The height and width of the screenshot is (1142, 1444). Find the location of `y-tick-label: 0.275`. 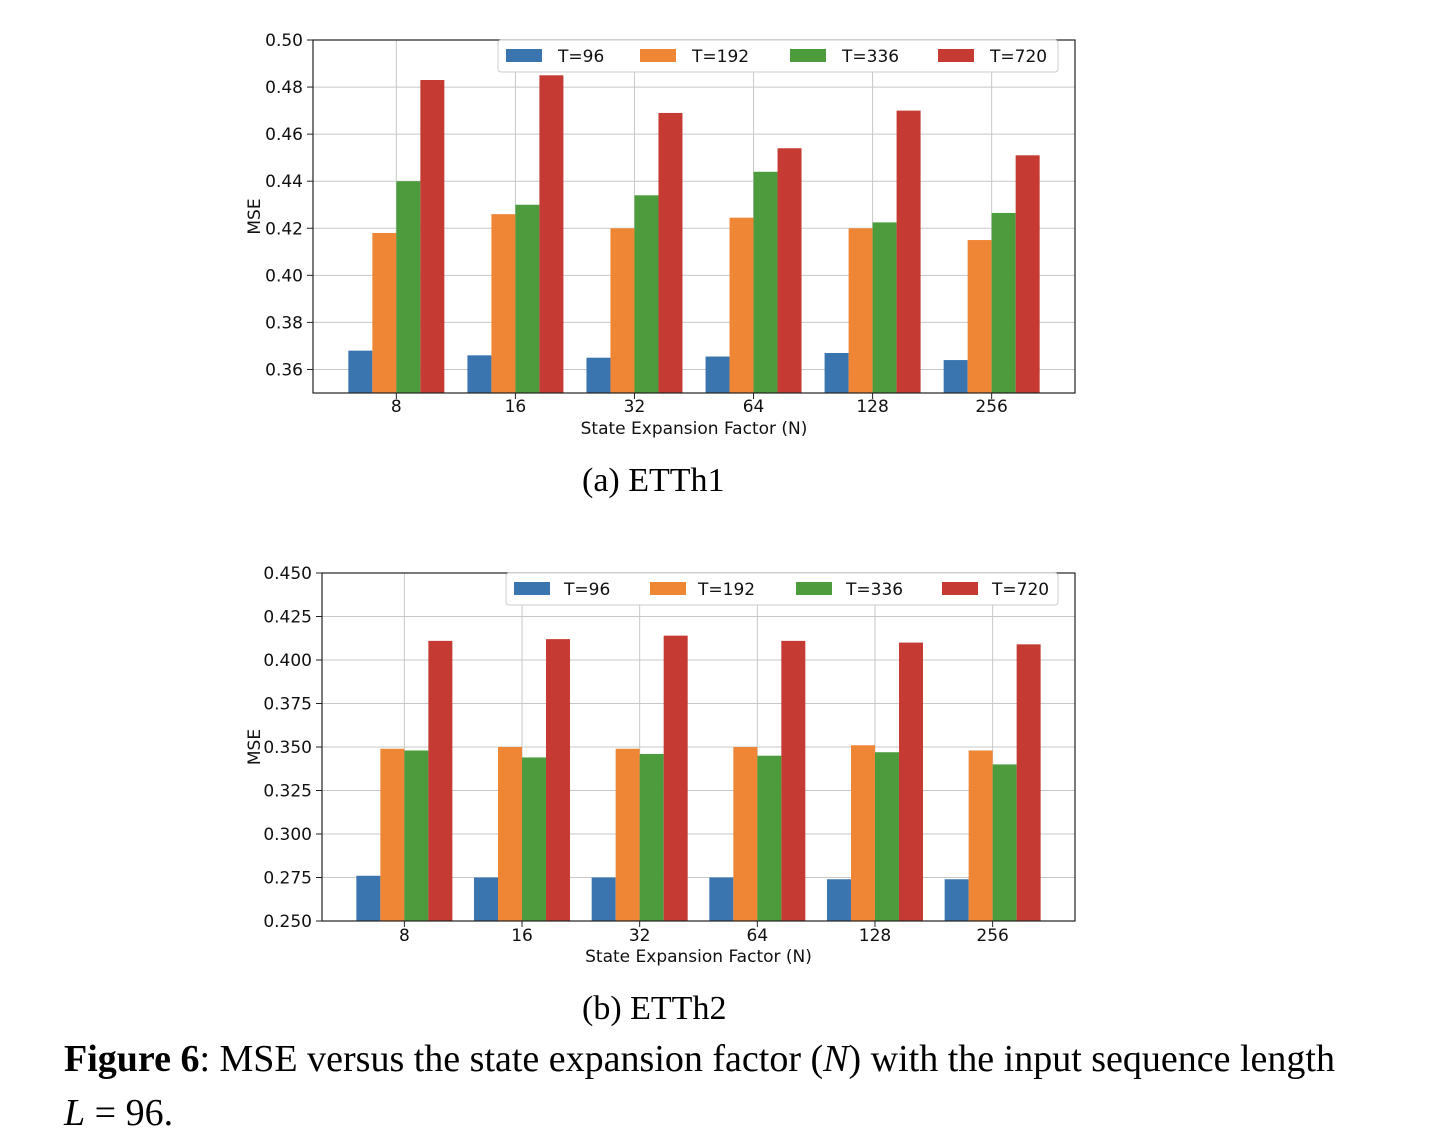

y-tick-label: 0.275 is located at coordinates (287, 879).